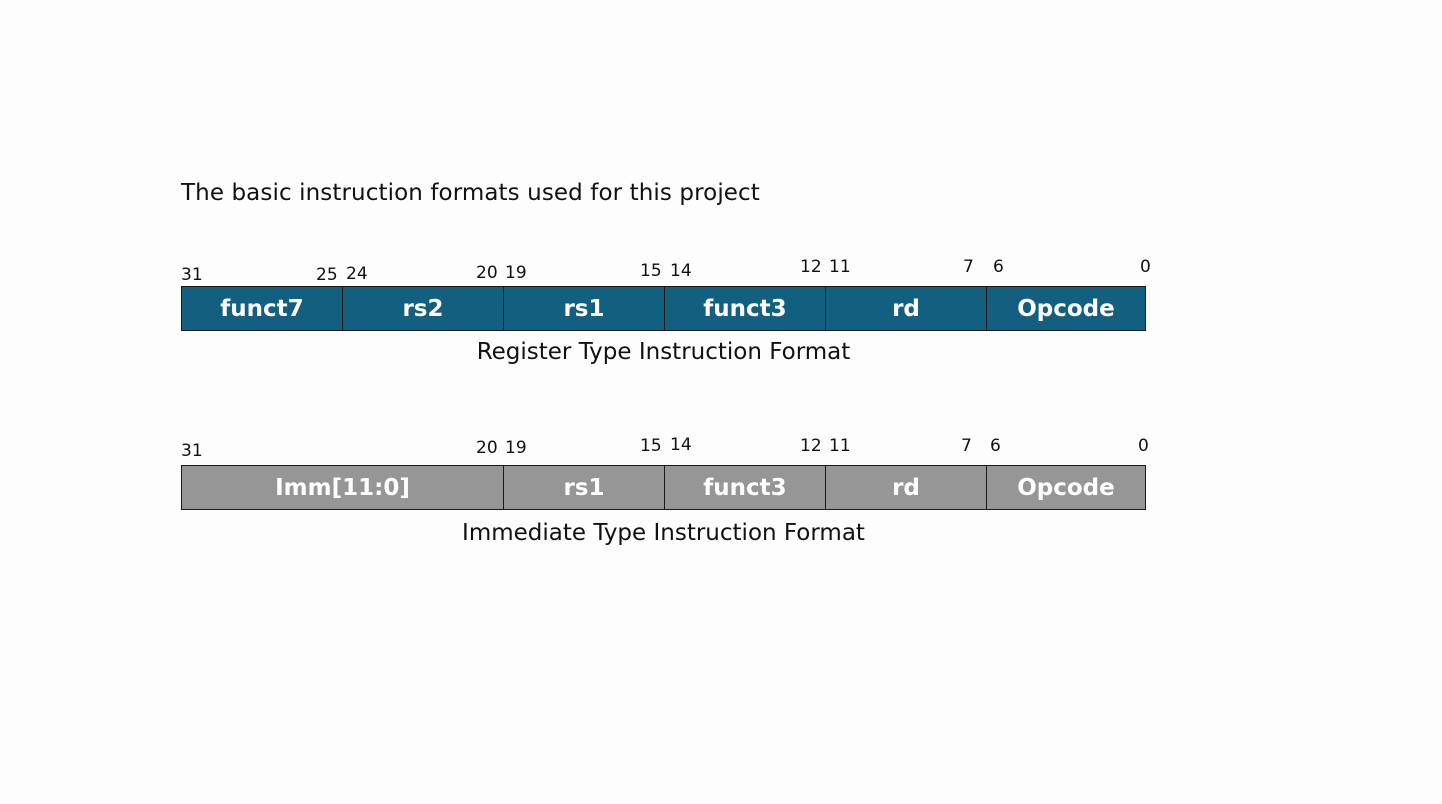 This screenshot has width=1442, height=804. I want to click on register-format-caption: Register Type Instruction Format, so click(663, 352).